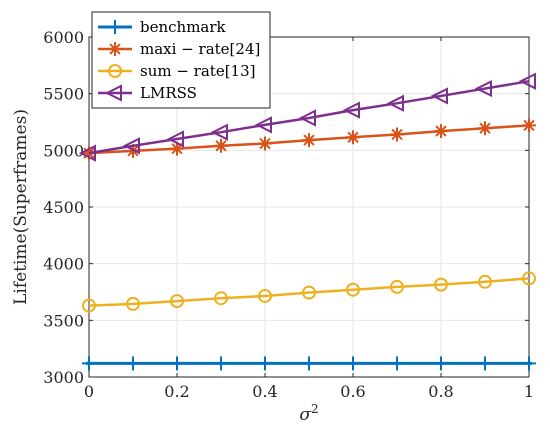  What do you see at coordinates (168, 93) in the screenshot?
I see `legend-label: LMRSS` at bounding box center [168, 93].